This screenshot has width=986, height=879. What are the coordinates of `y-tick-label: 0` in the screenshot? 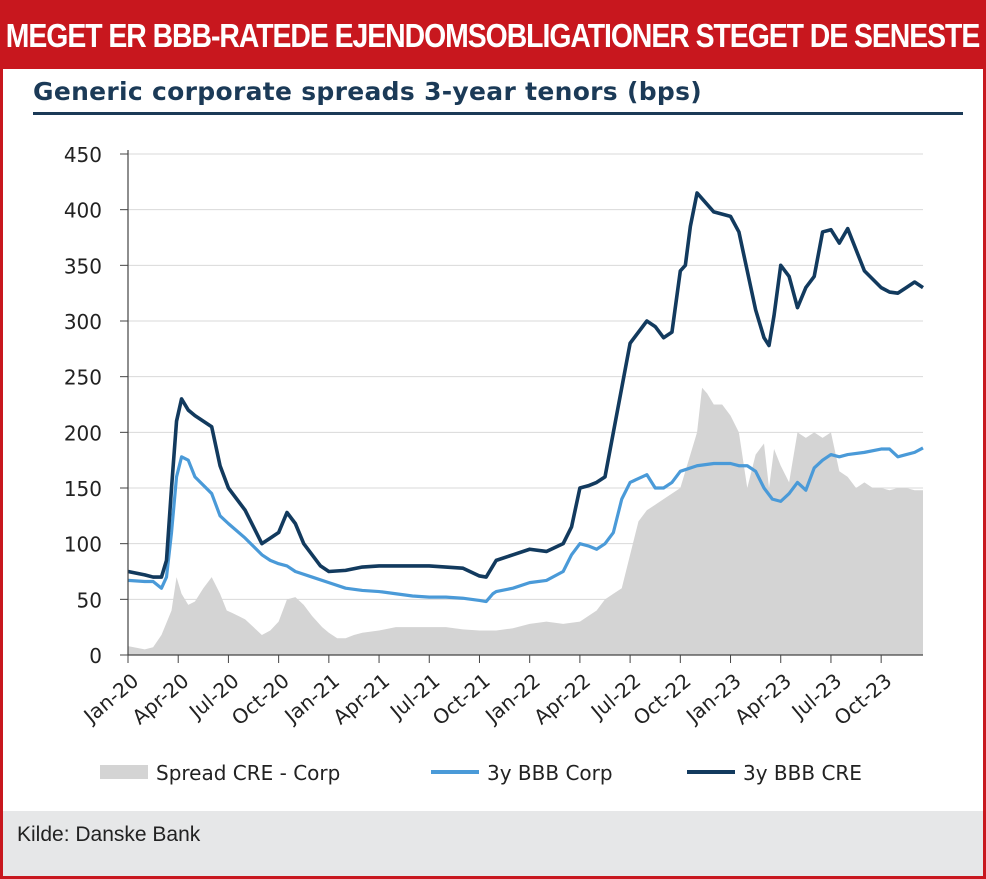 It's located at (95, 656).